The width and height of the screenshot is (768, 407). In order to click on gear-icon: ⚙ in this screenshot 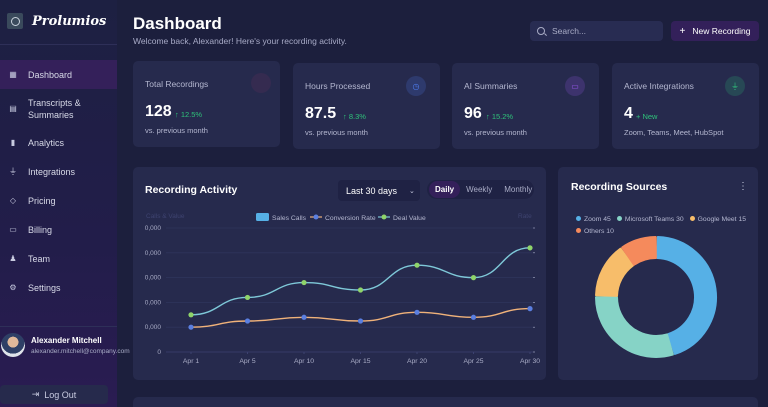, I will do `click(13, 287)`.